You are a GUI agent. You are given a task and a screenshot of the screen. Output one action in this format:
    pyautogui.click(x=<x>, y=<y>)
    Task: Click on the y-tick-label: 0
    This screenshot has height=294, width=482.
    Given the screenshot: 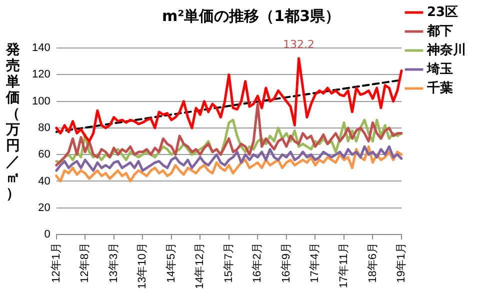 What is the action you would take?
    pyautogui.click(x=47, y=234)
    